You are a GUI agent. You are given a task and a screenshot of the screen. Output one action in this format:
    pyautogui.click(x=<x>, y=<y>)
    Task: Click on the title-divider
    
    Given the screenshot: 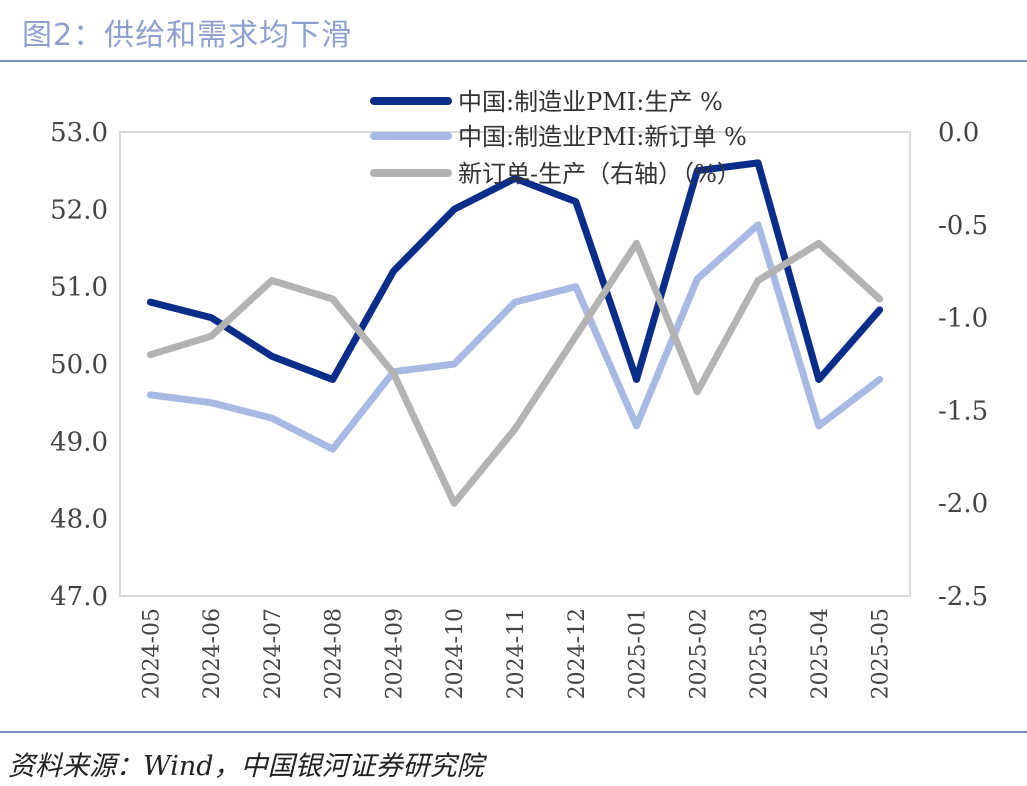 What is the action you would take?
    pyautogui.click(x=513, y=61)
    